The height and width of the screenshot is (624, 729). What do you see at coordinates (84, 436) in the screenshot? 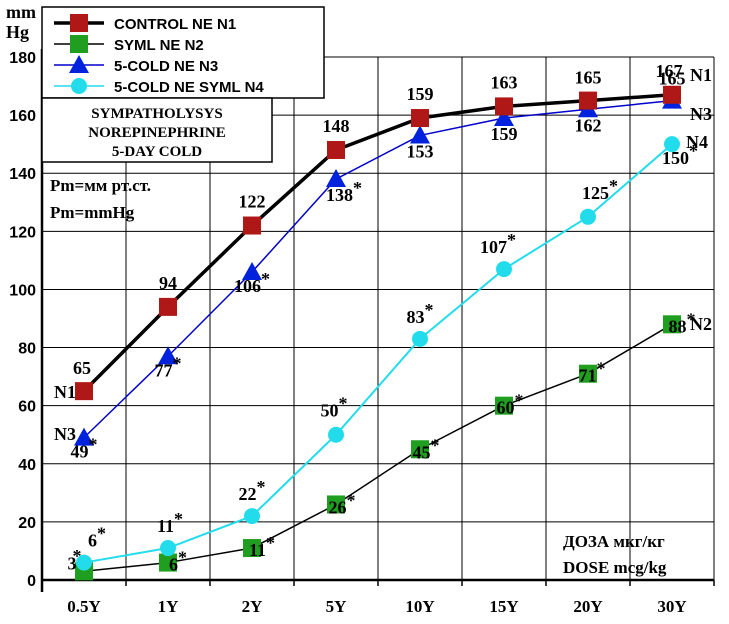
I see `point-N3-0.5Y` at bounding box center [84, 436].